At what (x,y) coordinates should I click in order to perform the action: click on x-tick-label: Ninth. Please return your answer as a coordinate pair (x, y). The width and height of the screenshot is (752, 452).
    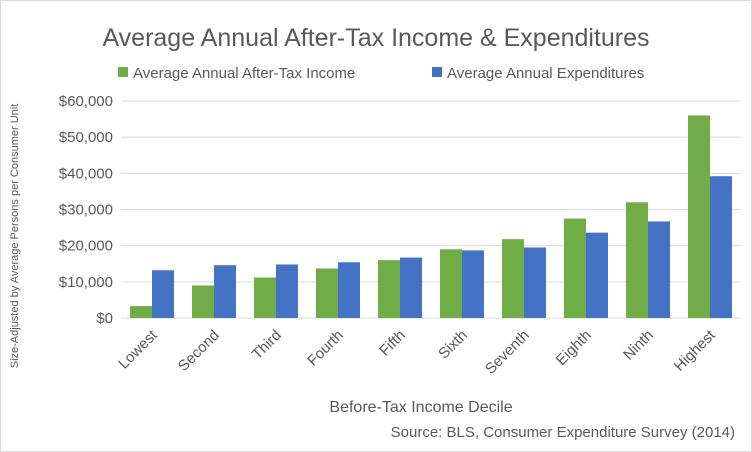
    Looking at the image, I should click on (638, 345).